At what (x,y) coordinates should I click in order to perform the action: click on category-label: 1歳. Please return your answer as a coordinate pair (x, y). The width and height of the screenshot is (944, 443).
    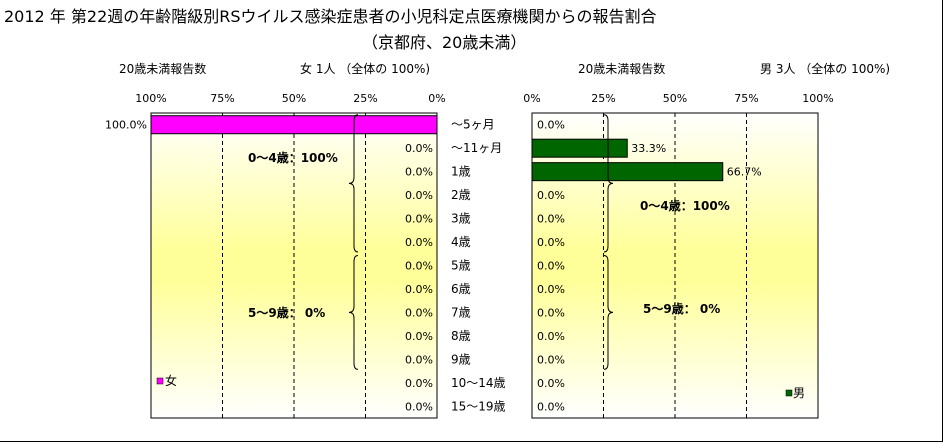
    Looking at the image, I should click on (461, 172).